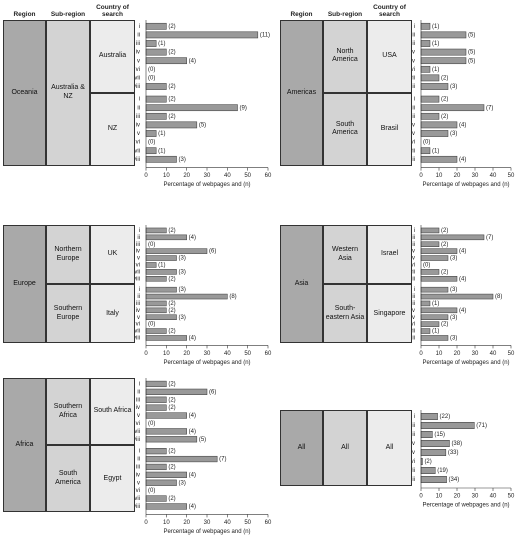  I want to click on value-label: (38), so click(456, 444).